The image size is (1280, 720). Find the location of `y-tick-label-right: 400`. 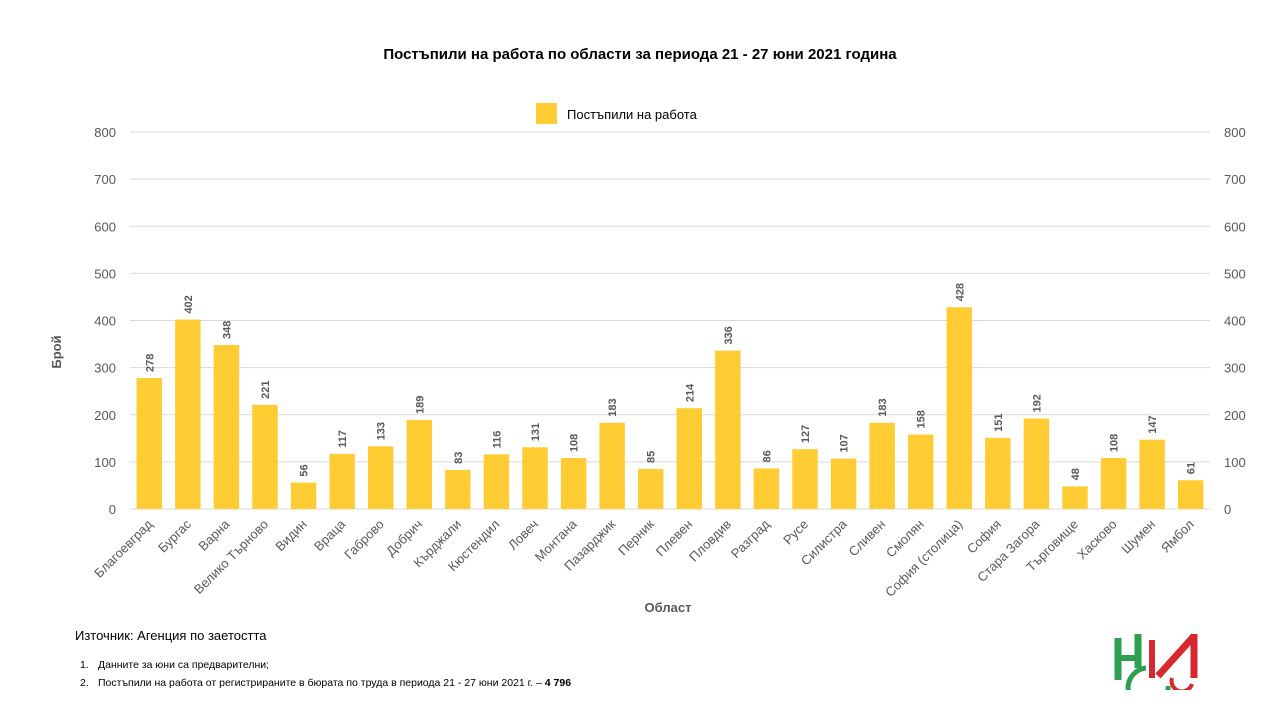

y-tick-label-right: 400 is located at coordinates (1235, 321).